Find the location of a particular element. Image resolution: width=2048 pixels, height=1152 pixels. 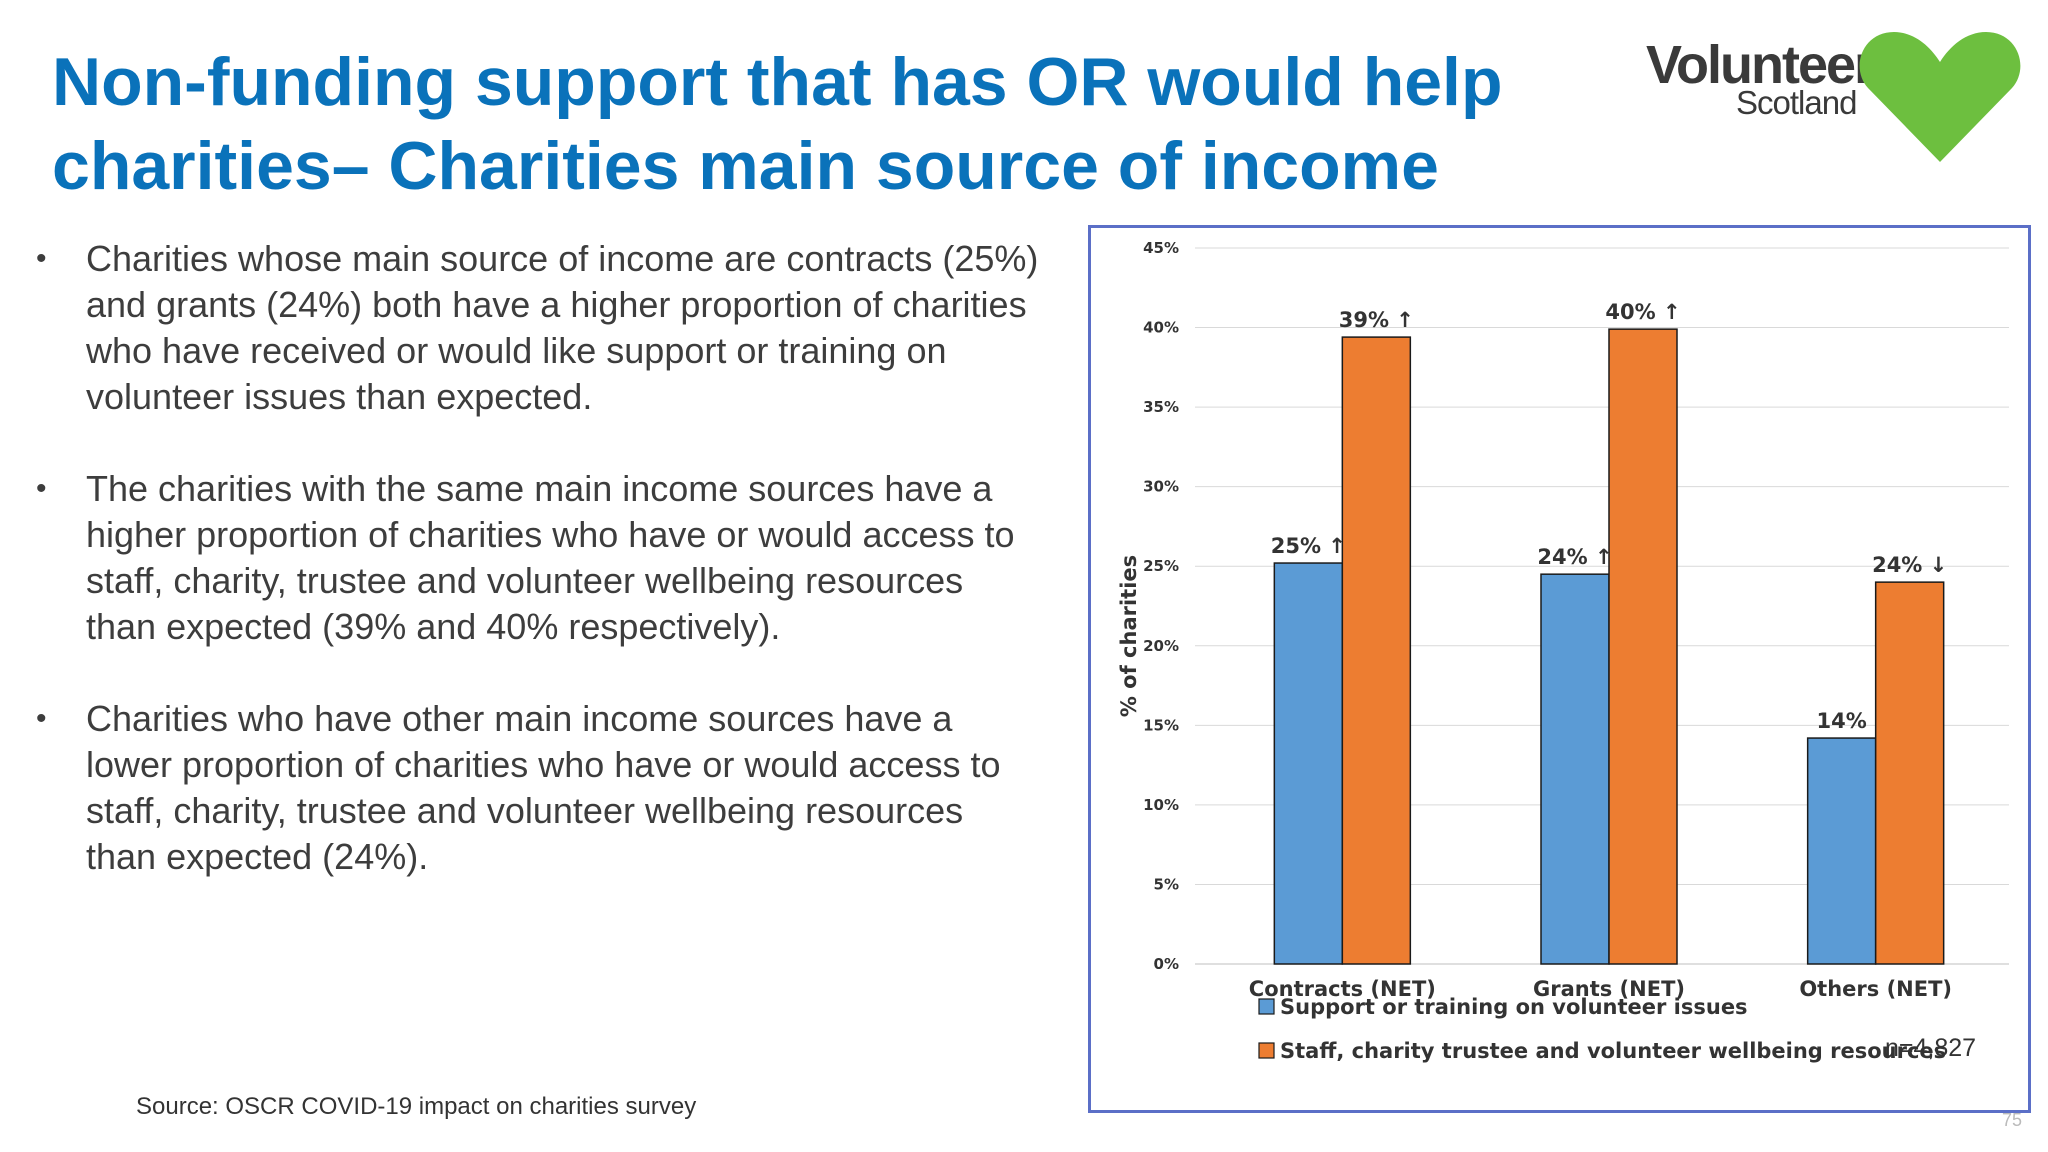

data-label: 25% ↑ is located at coordinates (1308, 546).